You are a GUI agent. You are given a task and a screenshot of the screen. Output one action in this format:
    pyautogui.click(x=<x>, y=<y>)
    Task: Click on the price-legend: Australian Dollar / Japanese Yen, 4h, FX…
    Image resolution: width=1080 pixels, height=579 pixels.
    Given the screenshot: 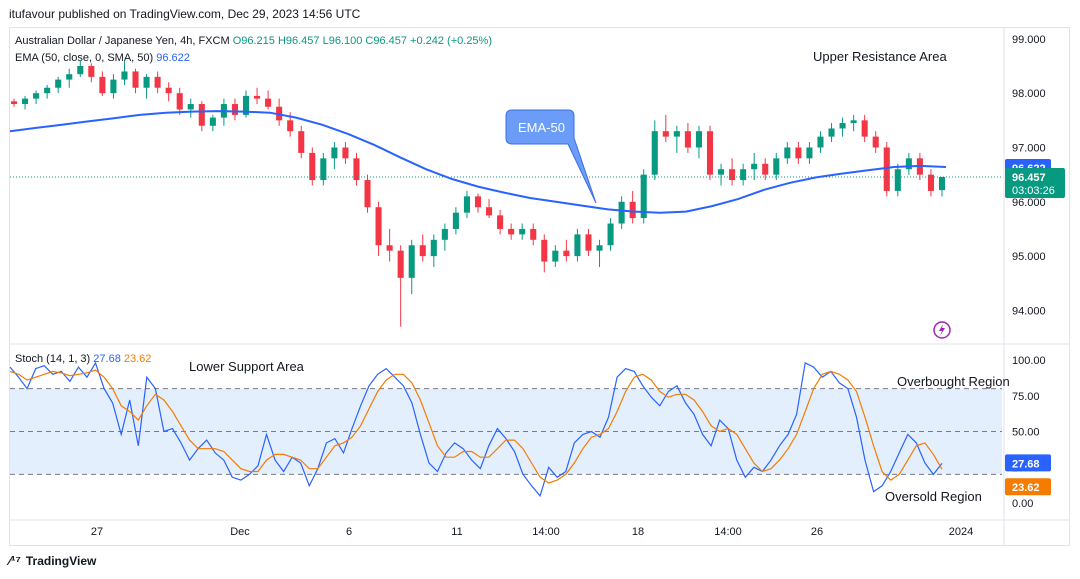 What is the action you would take?
    pyautogui.click(x=253, y=41)
    